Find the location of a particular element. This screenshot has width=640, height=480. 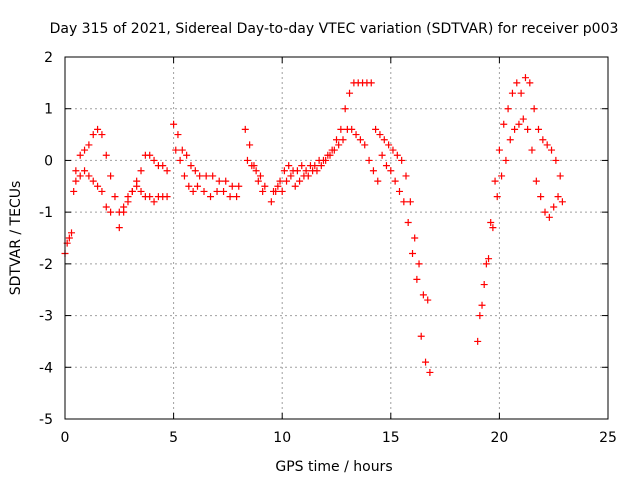

x-tick-label: 0 is located at coordinates (65, 438).